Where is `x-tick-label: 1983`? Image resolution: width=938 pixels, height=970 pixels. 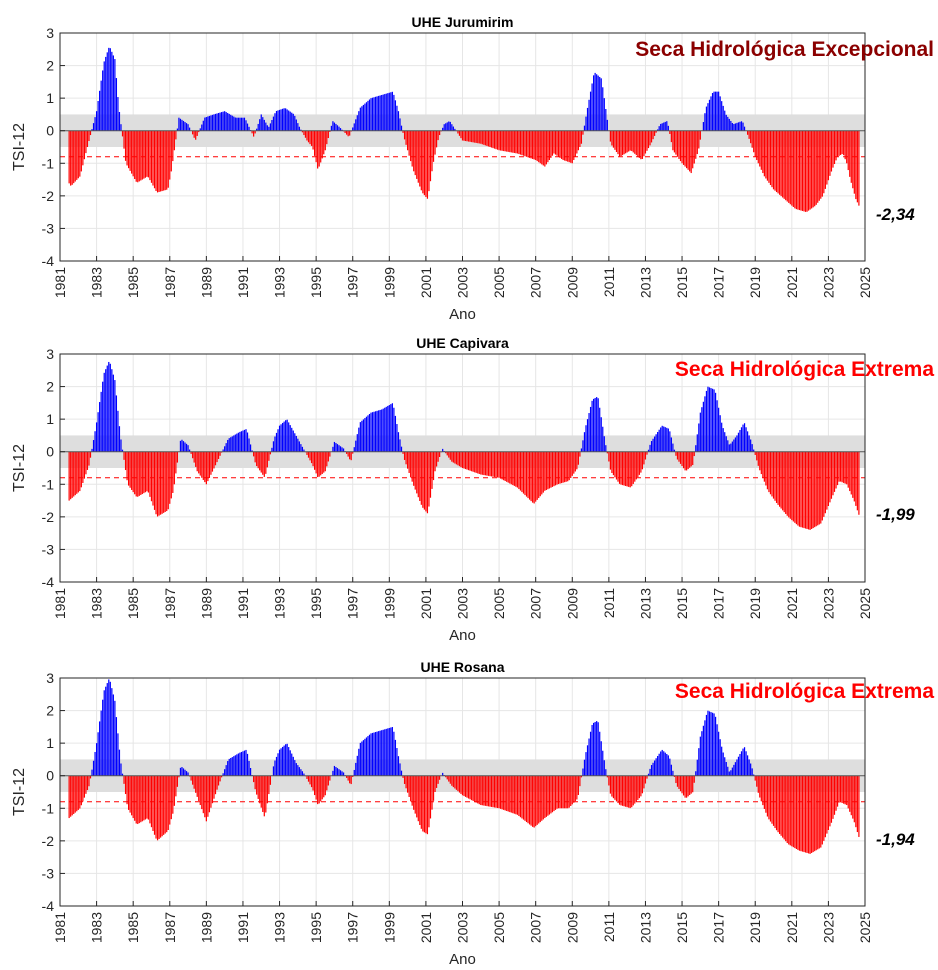 x-tick-label: 1983 is located at coordinates (97, 927).